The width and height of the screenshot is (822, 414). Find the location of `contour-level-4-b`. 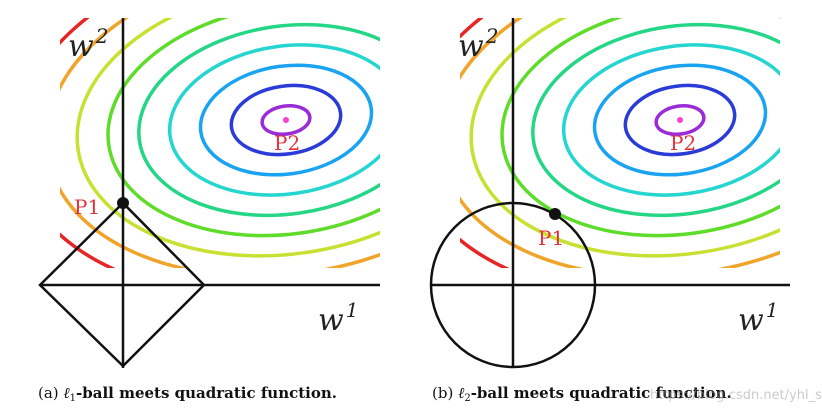

contour-level-4-b is located at coordinates (670, 120).